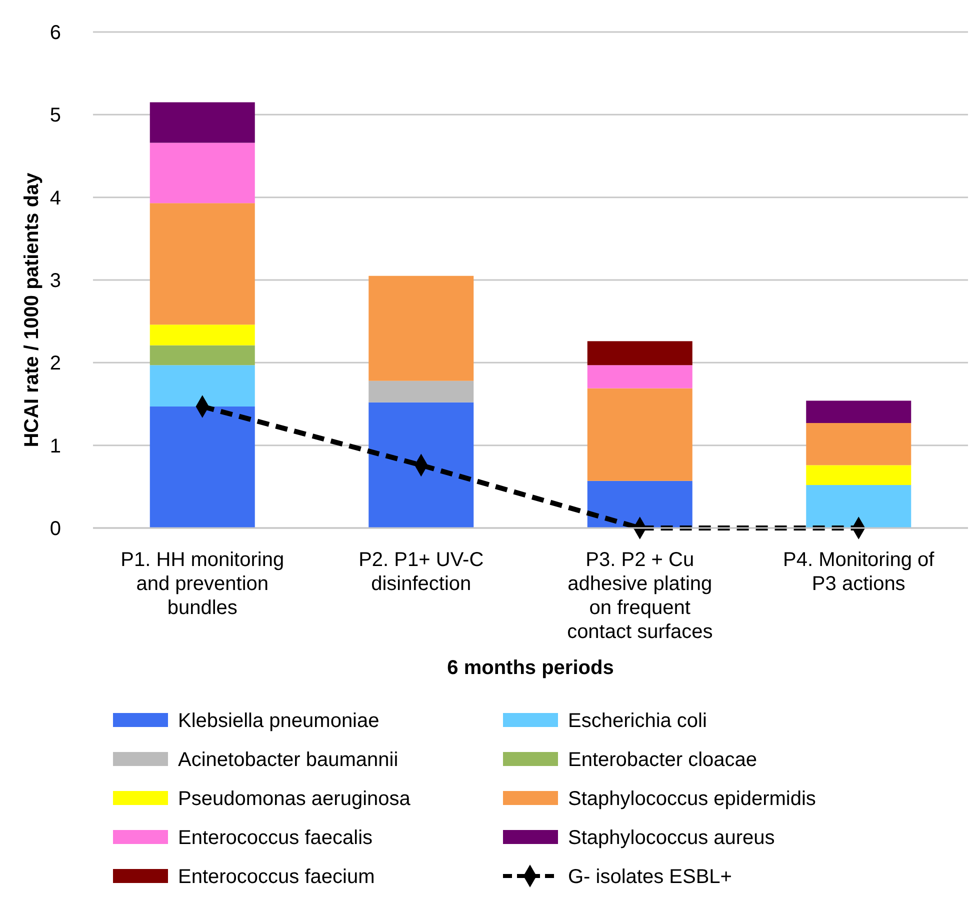 Image resolution: width=970 pixels, height=917 pixels. I want to click on legend-label: Klebsiella pneumoniae, so click(279, 721).